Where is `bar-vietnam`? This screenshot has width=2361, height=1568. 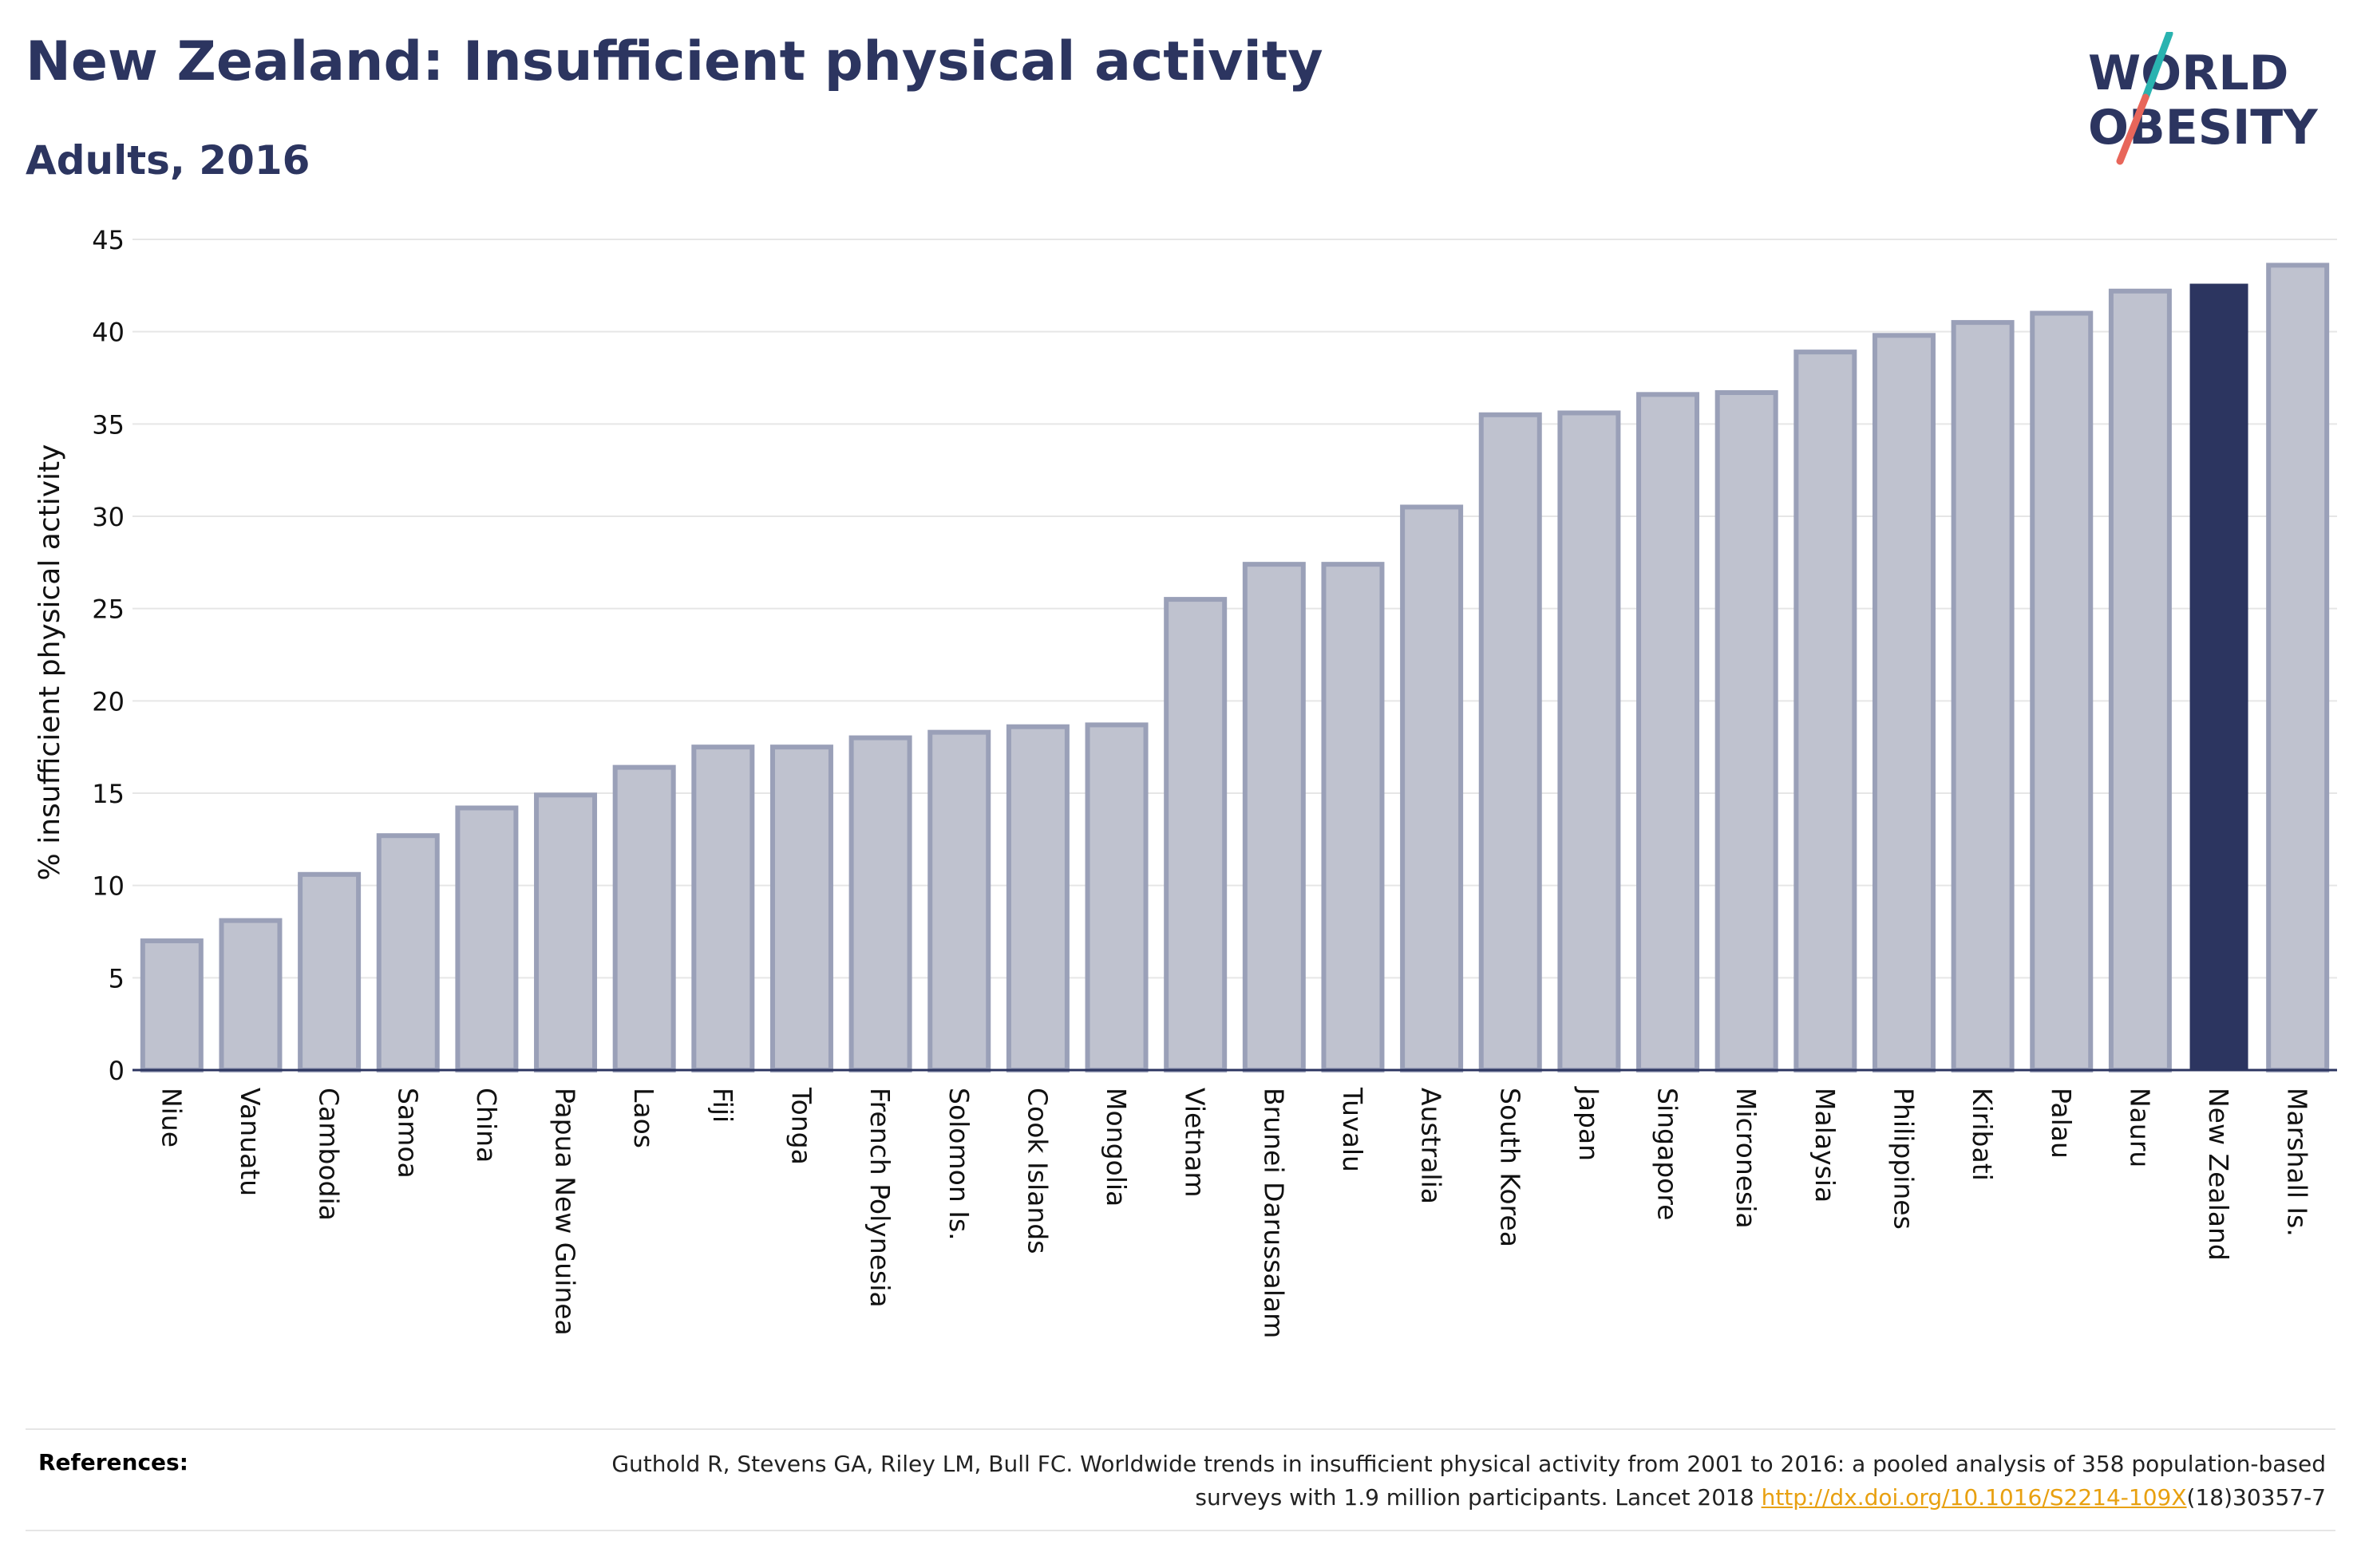
bar-vietnam is located at coordinates (1196, 834).